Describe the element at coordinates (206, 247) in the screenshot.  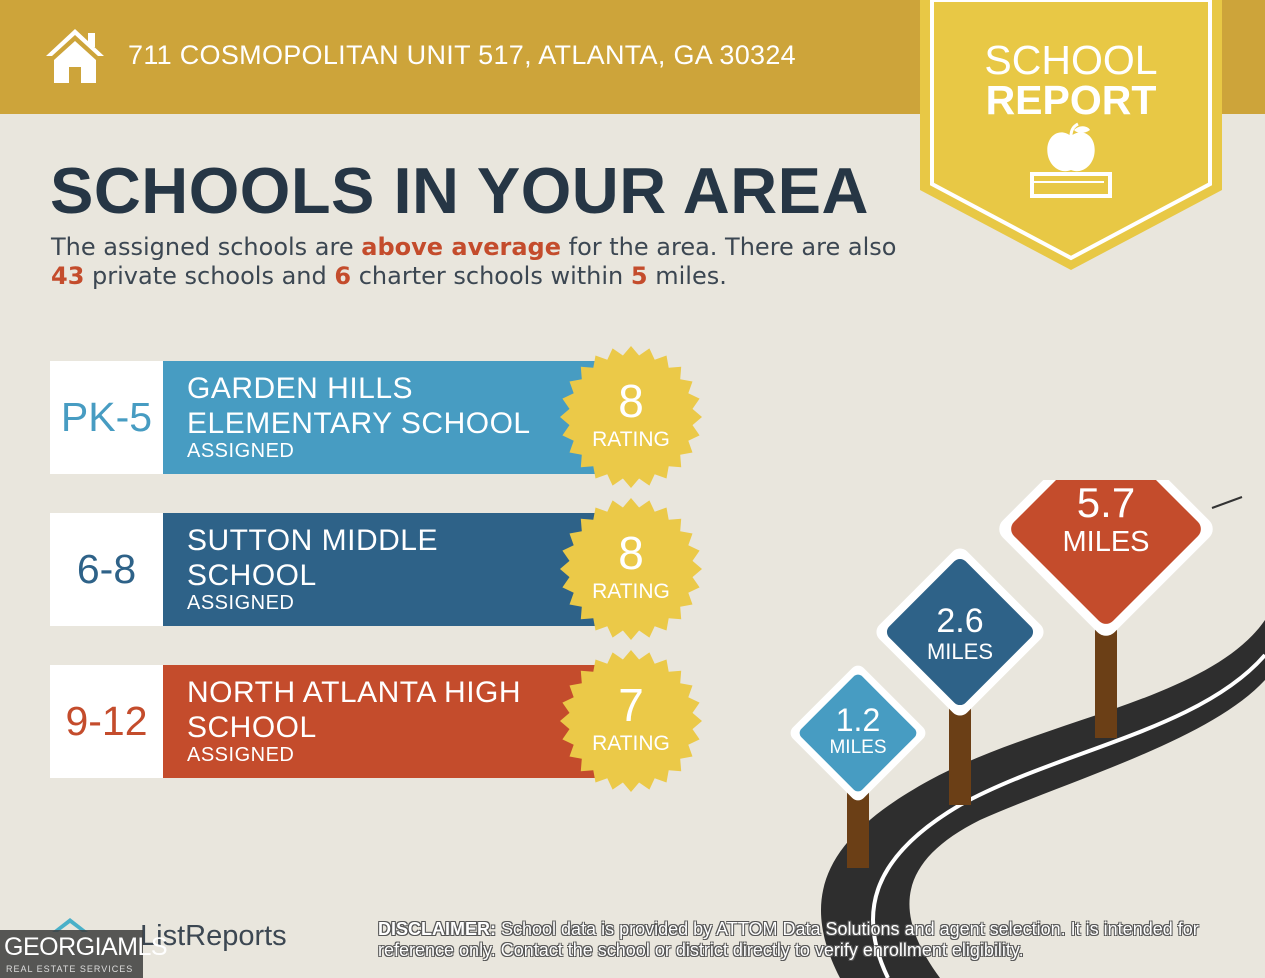
I see `intro-part: The assigned schools are` at that location.